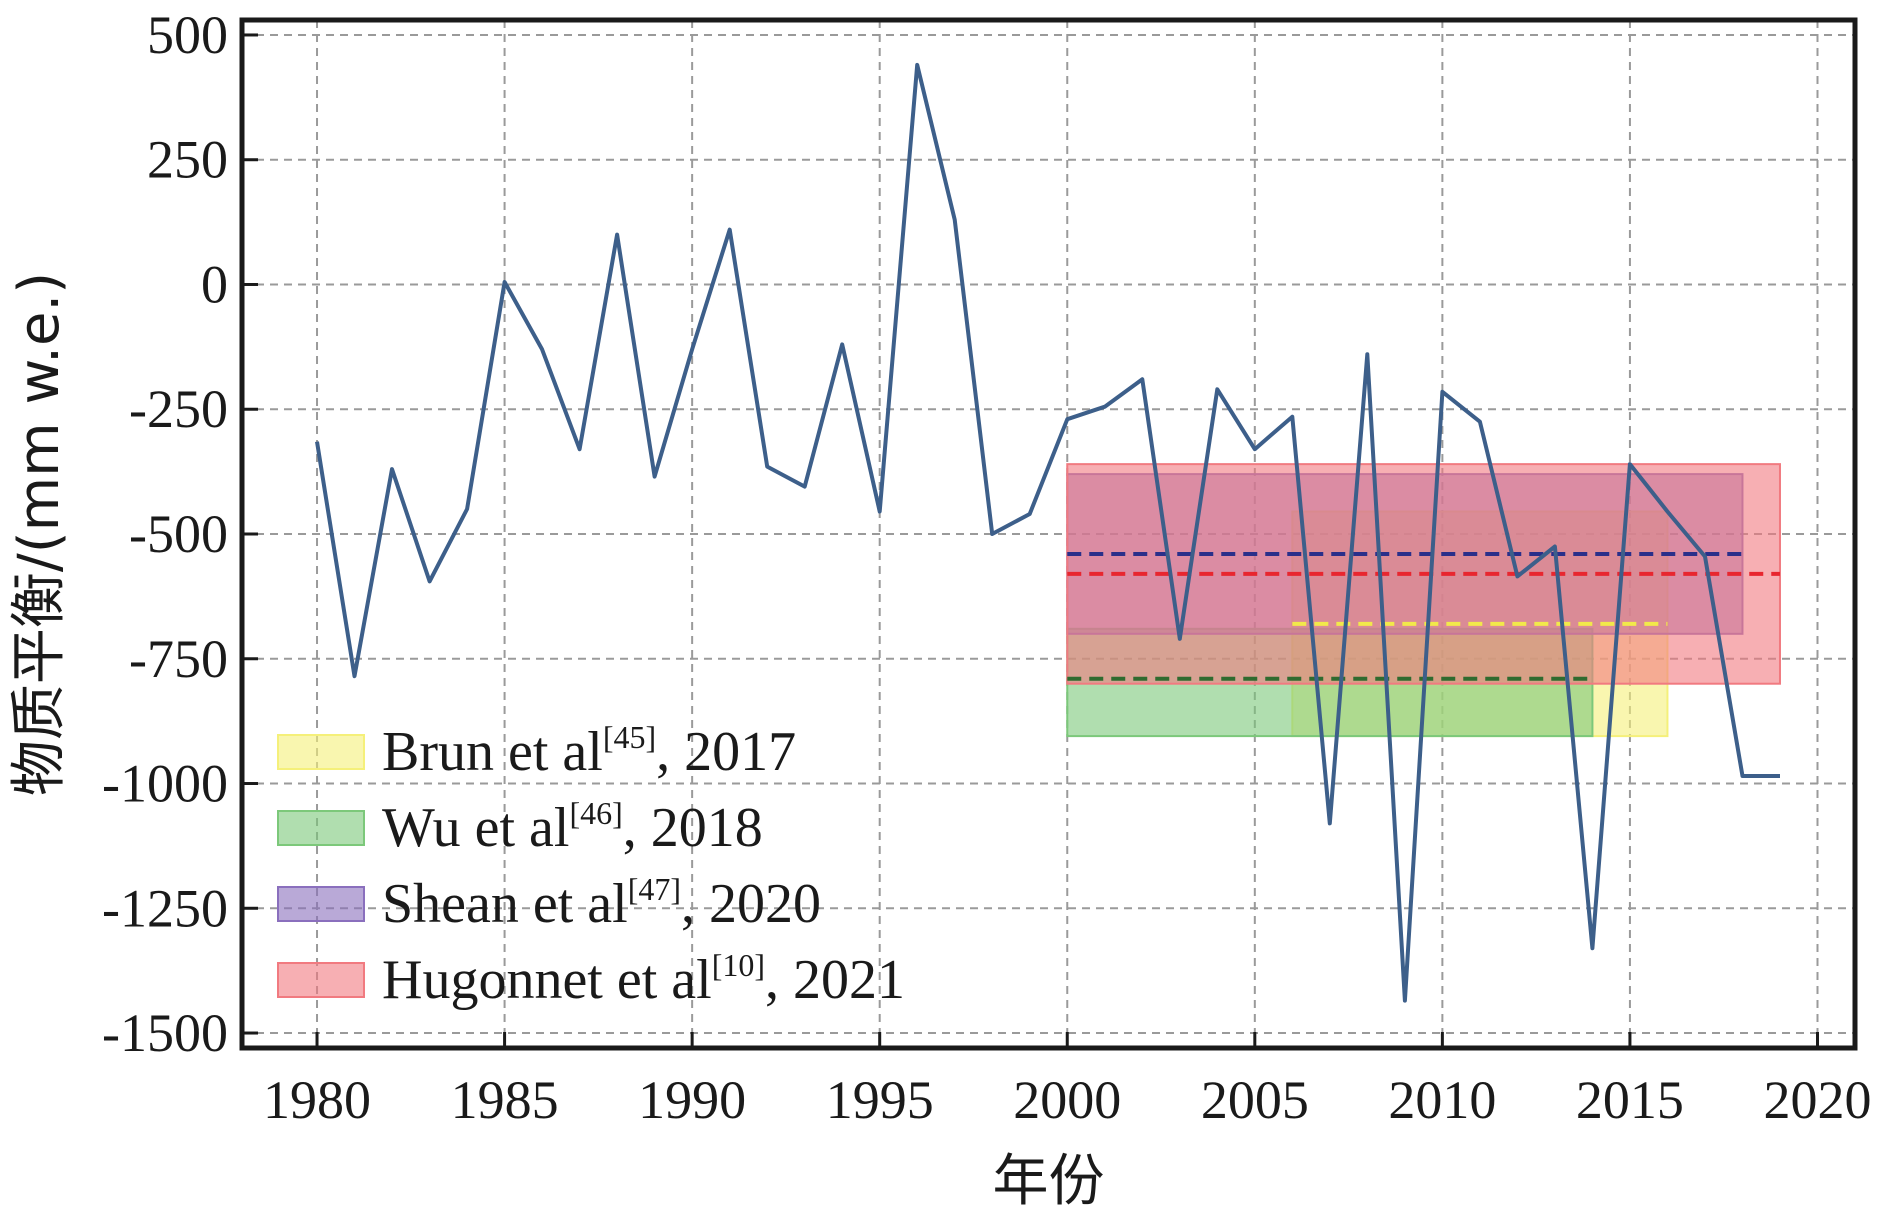  Describe the element at coordinates (1049, 1181) in the screenshot. I see `x-axis-title: 年份` at that location.